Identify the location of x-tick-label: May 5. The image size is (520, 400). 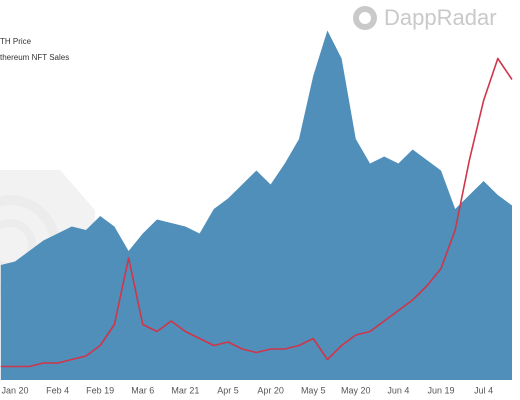
(313, 390).